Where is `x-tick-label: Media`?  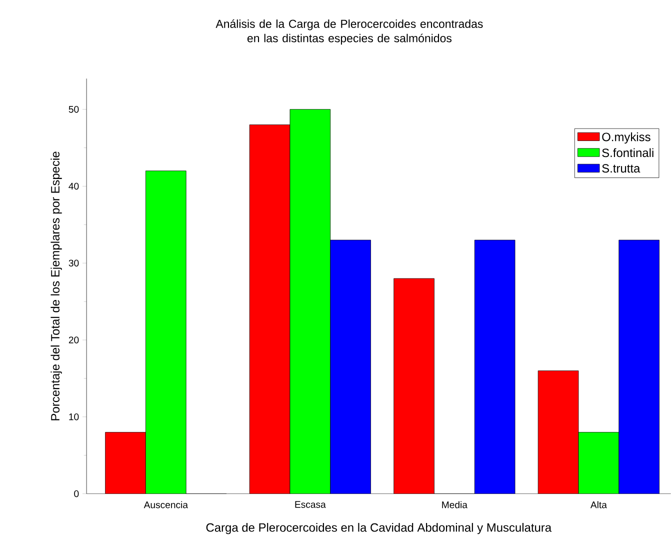 x-tick-label: Media is located at coordinates (455, 504).